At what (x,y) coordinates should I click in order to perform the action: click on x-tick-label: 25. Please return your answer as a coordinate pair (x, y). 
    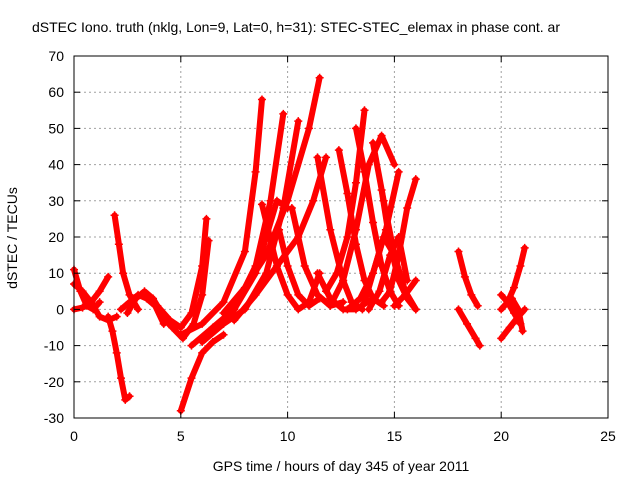
    Looking at the image, I should click on (608, 436).